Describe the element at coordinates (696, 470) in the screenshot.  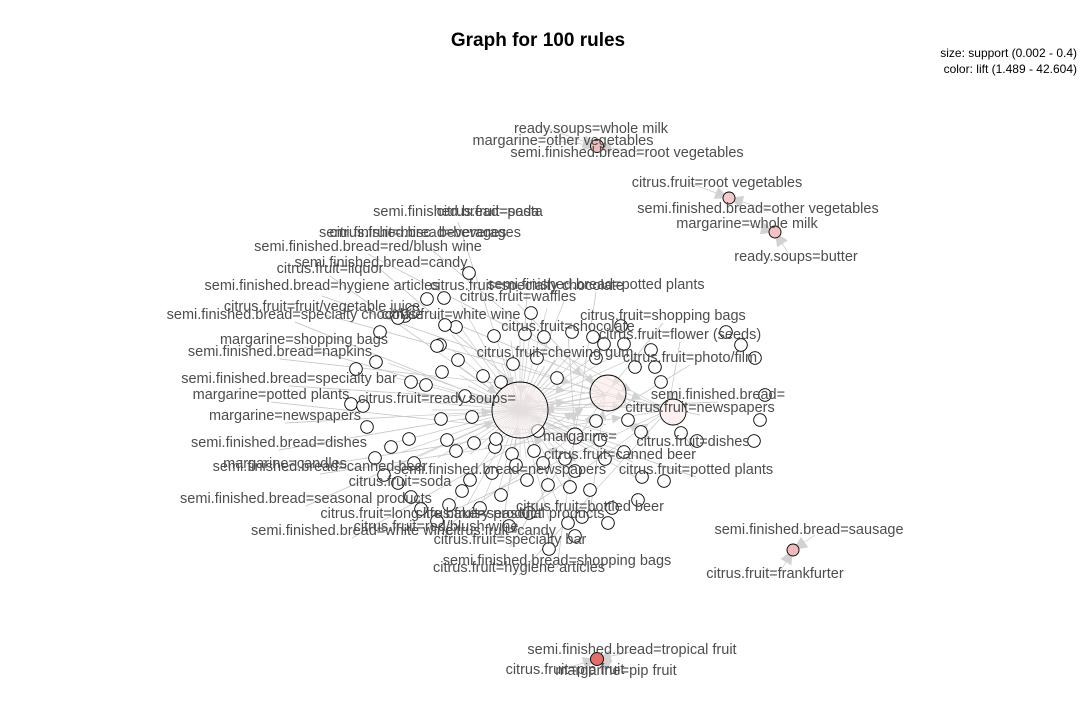
I see `item-label: citrus.fruit=potted plants` at that location.